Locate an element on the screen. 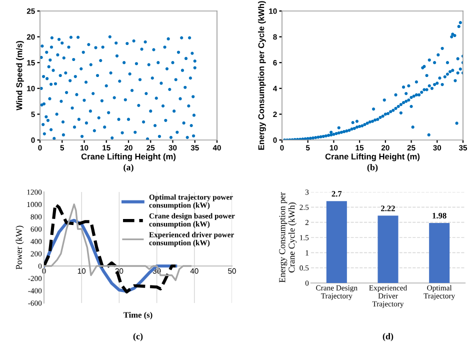  text: (b) is located at coordinates (372, 168).